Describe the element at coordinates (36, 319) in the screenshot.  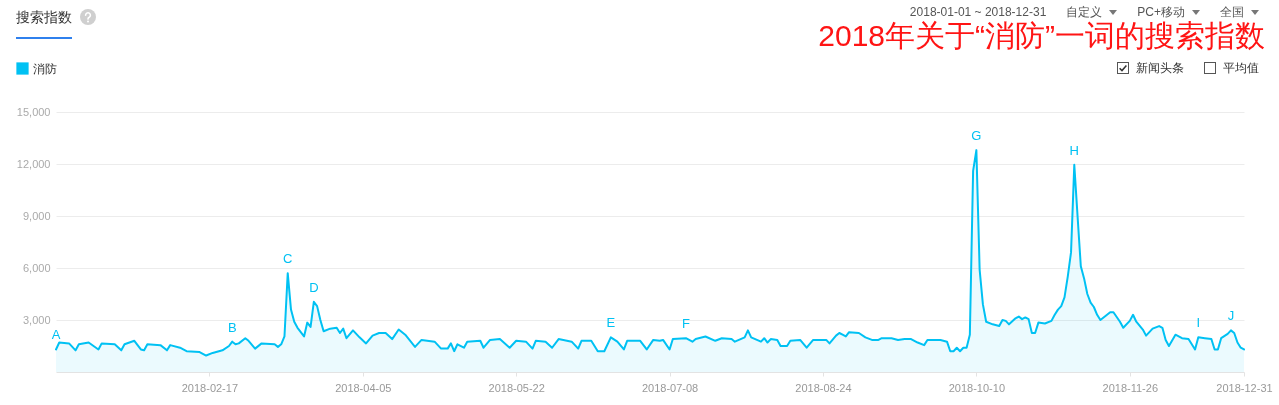
I see `y-tick-label: 3,000` at that location.